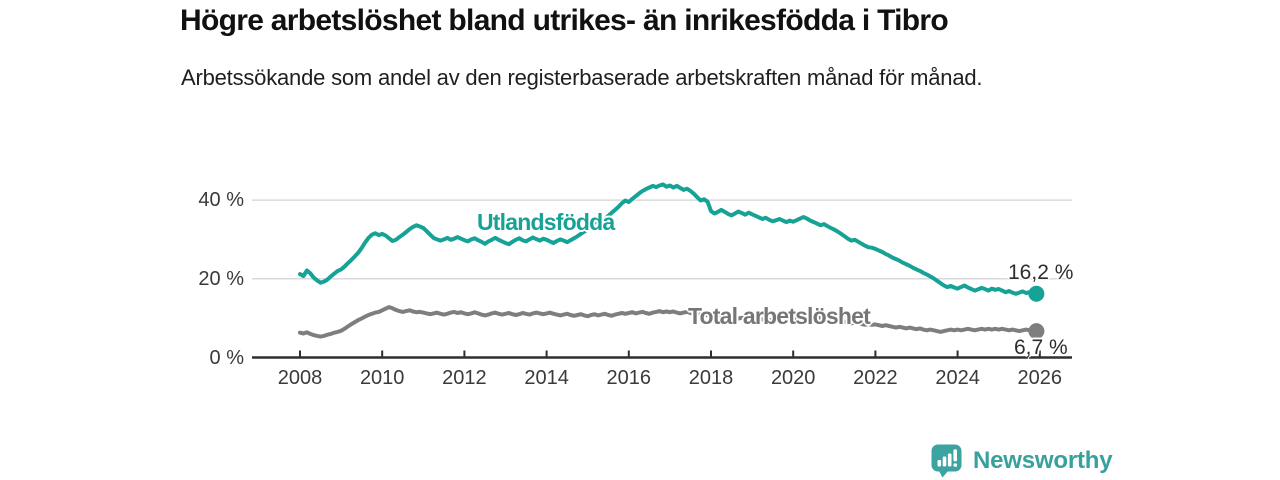  What do you see at coordinates (1041, 272) in the screenshot?
I see `end-value-label-utlandsfodda: 16,2 %` at bounding box center [1041, 272].